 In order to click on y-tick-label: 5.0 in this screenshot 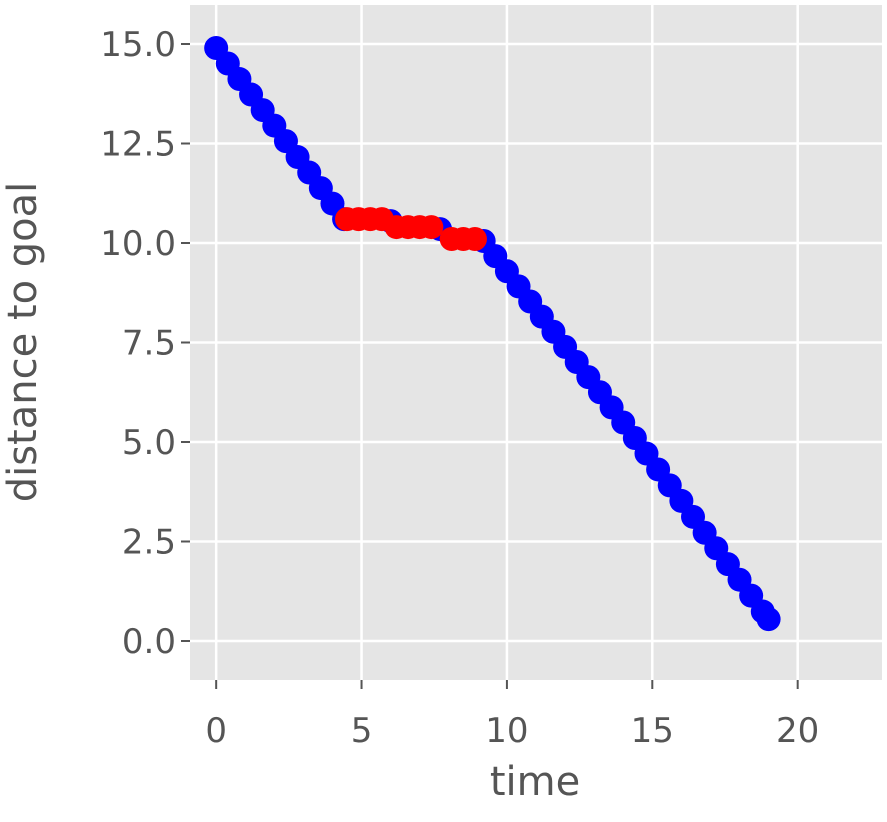, I will do `click(149, 443)`.